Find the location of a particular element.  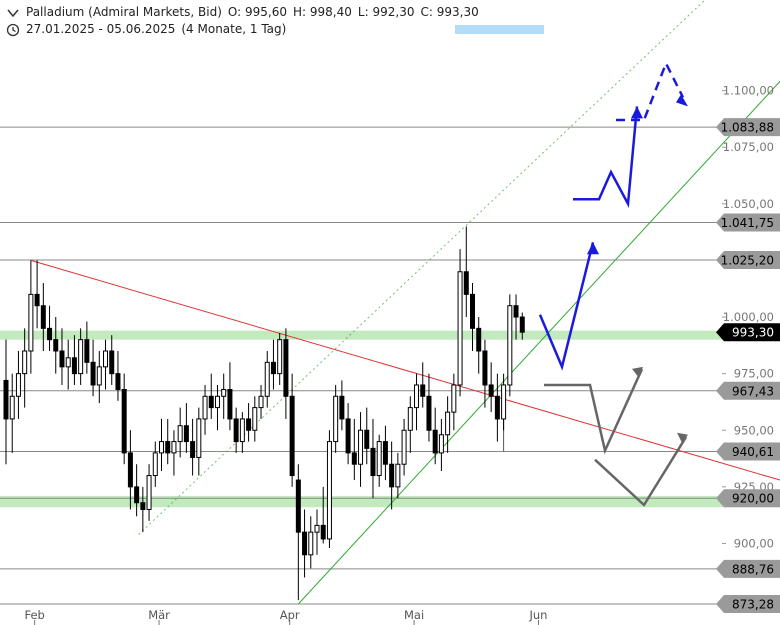

high-label: H: is located at coordinates (300, 12).